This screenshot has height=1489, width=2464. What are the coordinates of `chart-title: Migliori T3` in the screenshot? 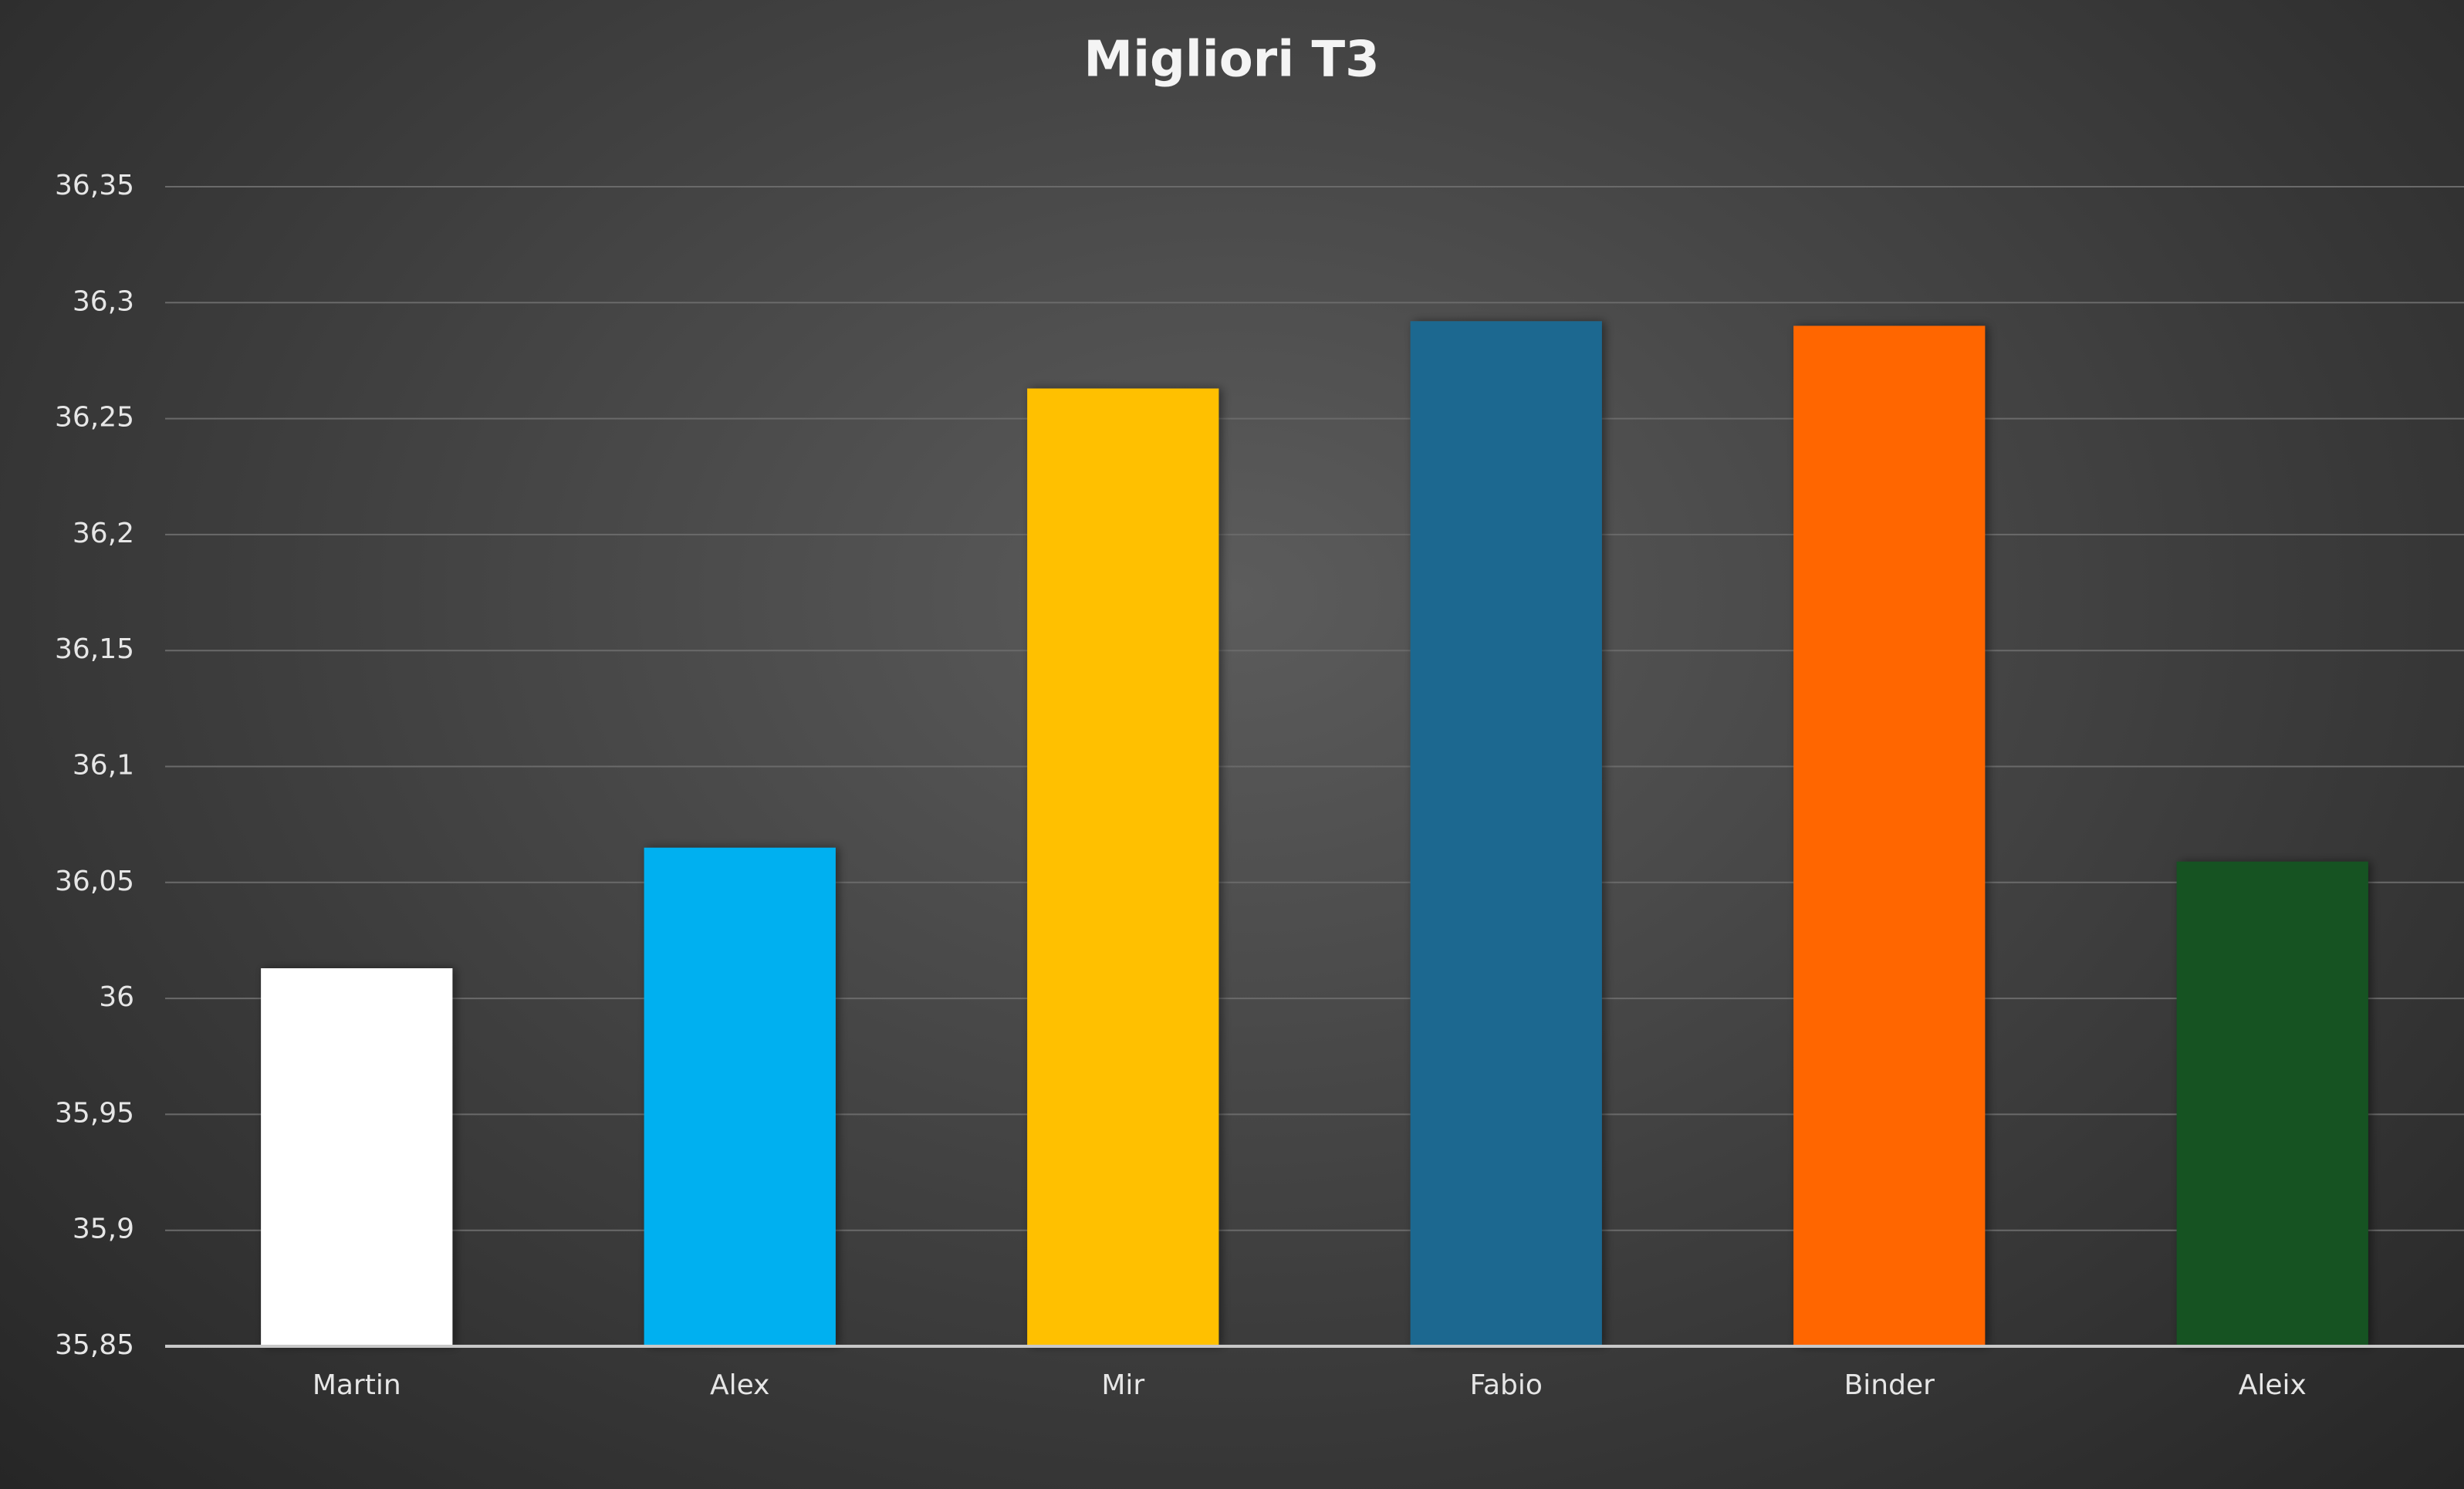 It's located at (1231, 61).